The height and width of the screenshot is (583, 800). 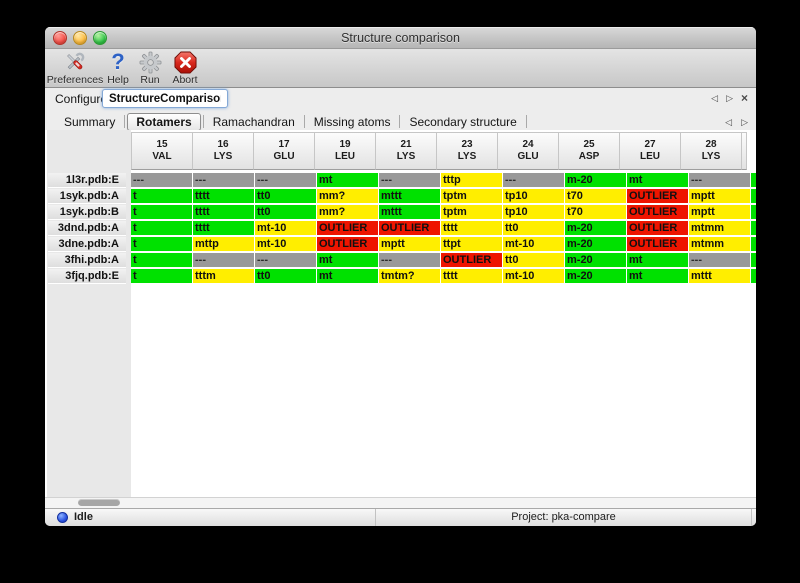 What do you see at coordinates (150, 68) in the screenshot?
I see `run-button: Run` at bounding box center [150, 68].